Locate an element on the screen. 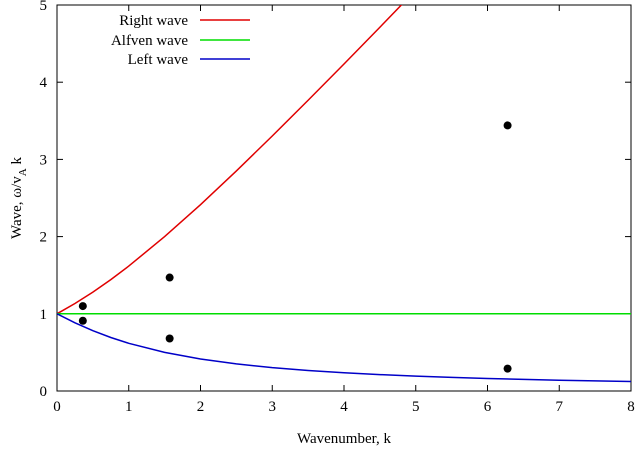 The image size is (638, 454). legend-label-left-wave: Left wave is located at coordinates (158, 60).